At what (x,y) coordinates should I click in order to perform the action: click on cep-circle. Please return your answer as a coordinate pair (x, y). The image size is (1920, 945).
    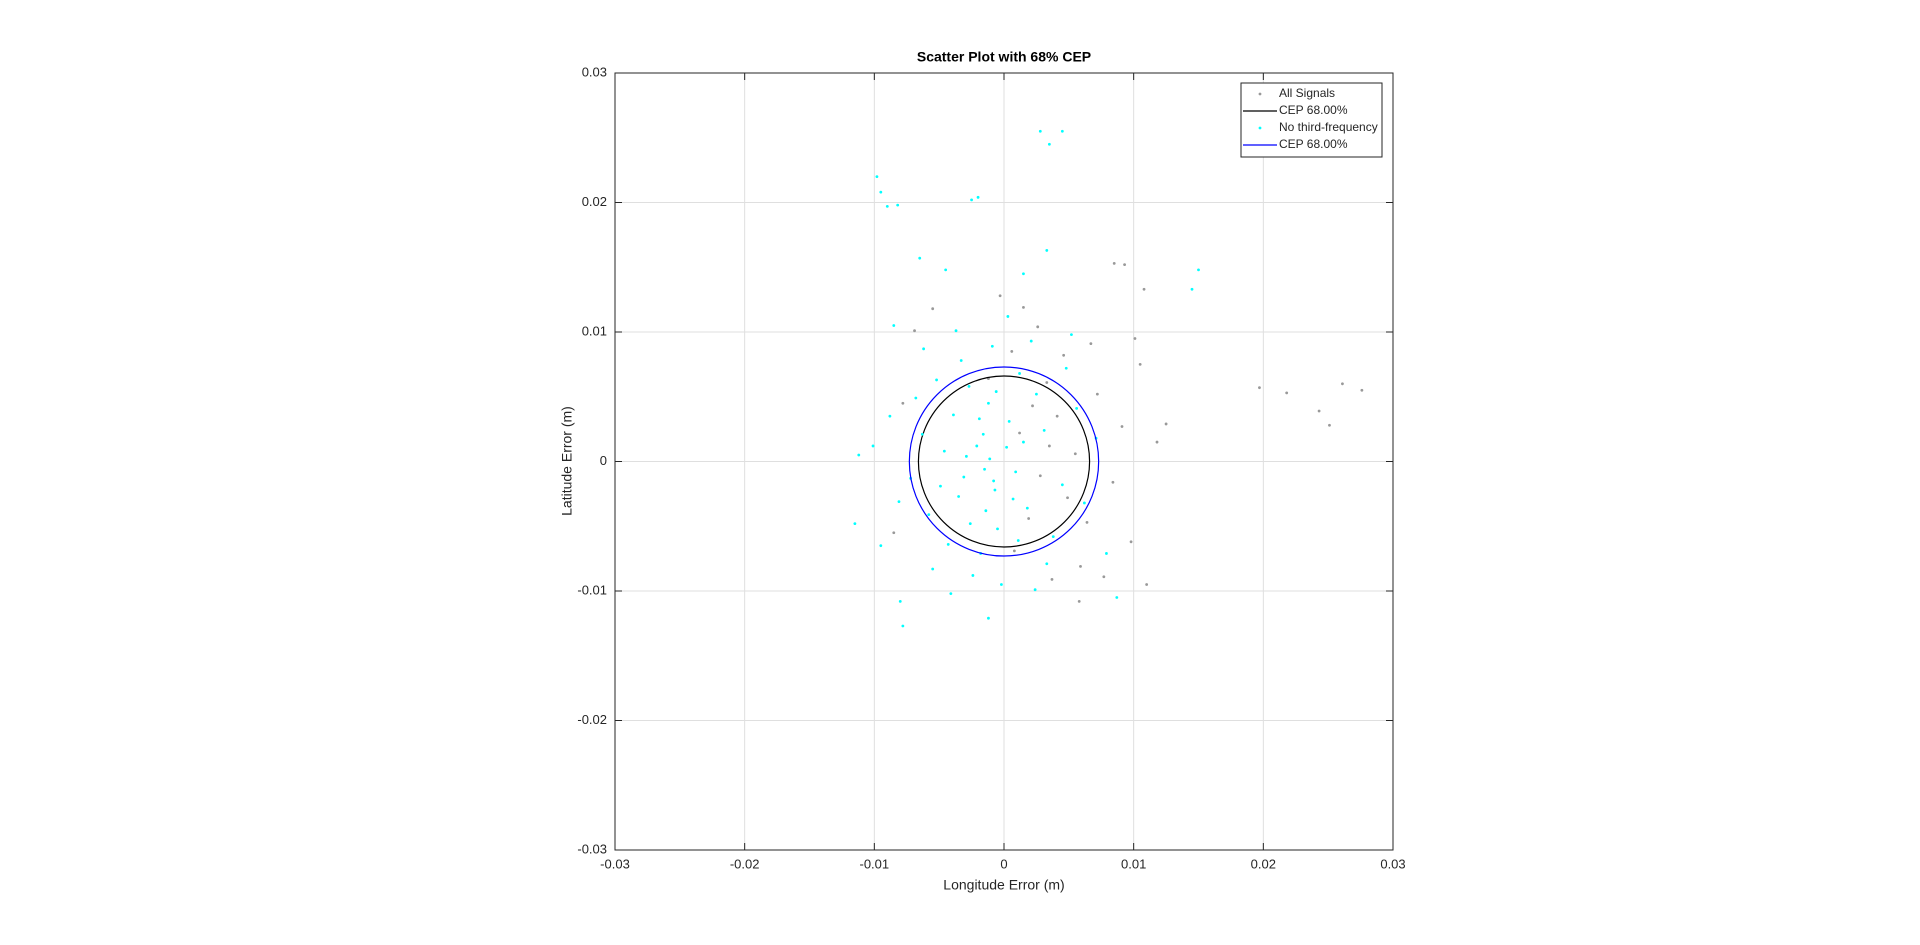
    Looking at the image, I should click on (1004, 461).